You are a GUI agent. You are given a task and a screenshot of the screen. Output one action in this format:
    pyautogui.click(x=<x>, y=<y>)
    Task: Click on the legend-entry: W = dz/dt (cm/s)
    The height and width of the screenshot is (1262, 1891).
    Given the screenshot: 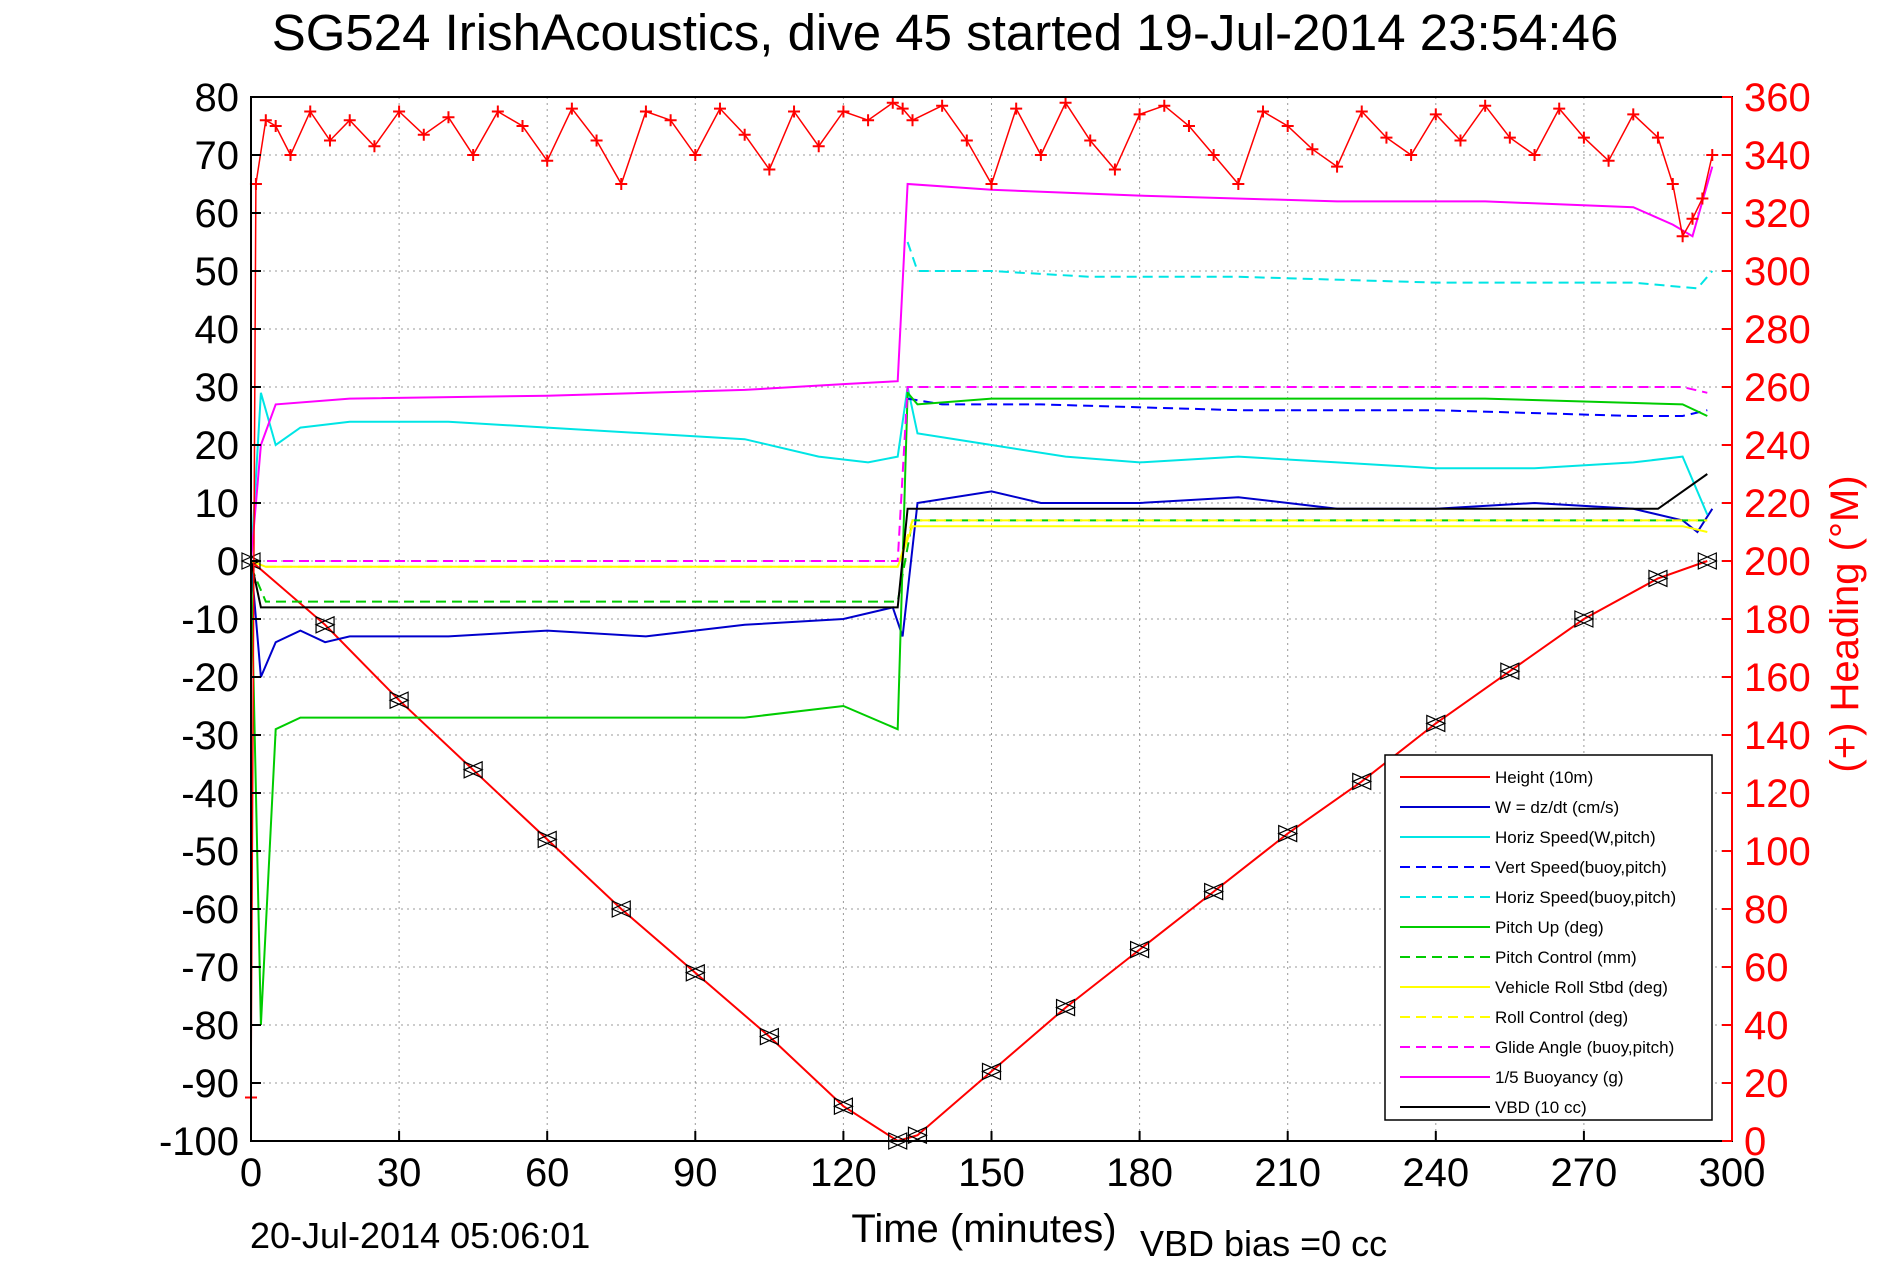 What is the action you would take?
    pyautogui.click(x=1557, y=807)
    